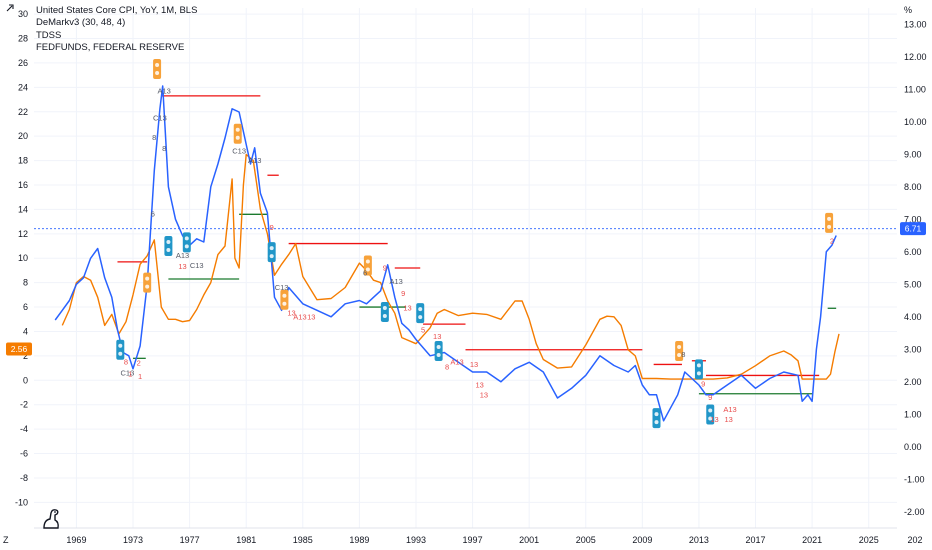 Image resolution: width=932 pixels, height=550 pixels. What do you see at coordinates (913, 229) in the screenshot?
I see `price-tag-right: 6.71` at bounding box center [913, 229].